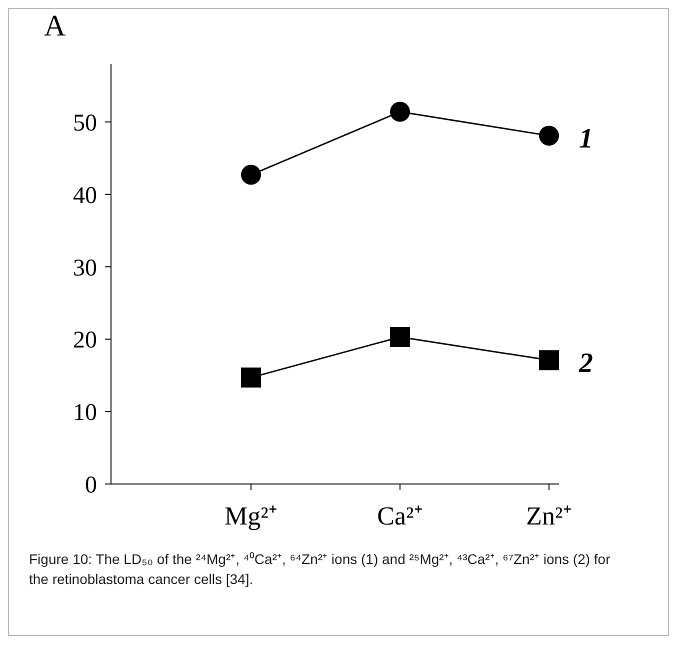  Describe the element at coordinates (91, 485) in the screenshot. I see `y-tick-label: 0` at that location.